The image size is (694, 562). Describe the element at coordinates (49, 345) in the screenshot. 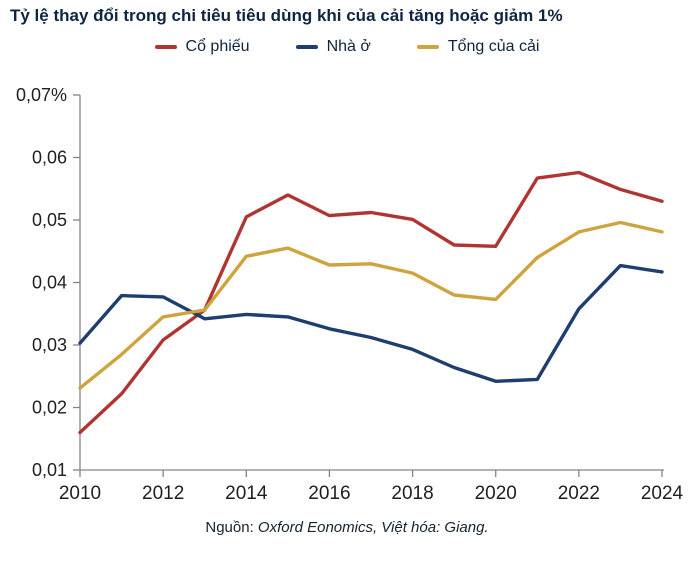

I see `y-tick-label: 0,03` at that location.